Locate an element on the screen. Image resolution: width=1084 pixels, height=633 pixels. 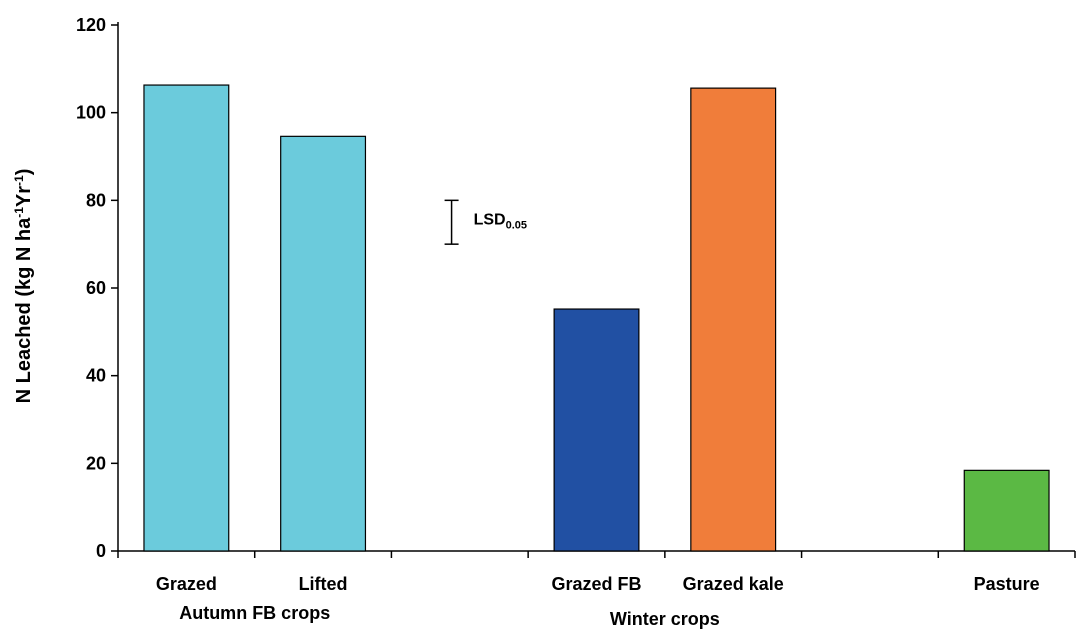
group-labels: Autumn FB crops Winter crops is located at coordinates (449, 616).